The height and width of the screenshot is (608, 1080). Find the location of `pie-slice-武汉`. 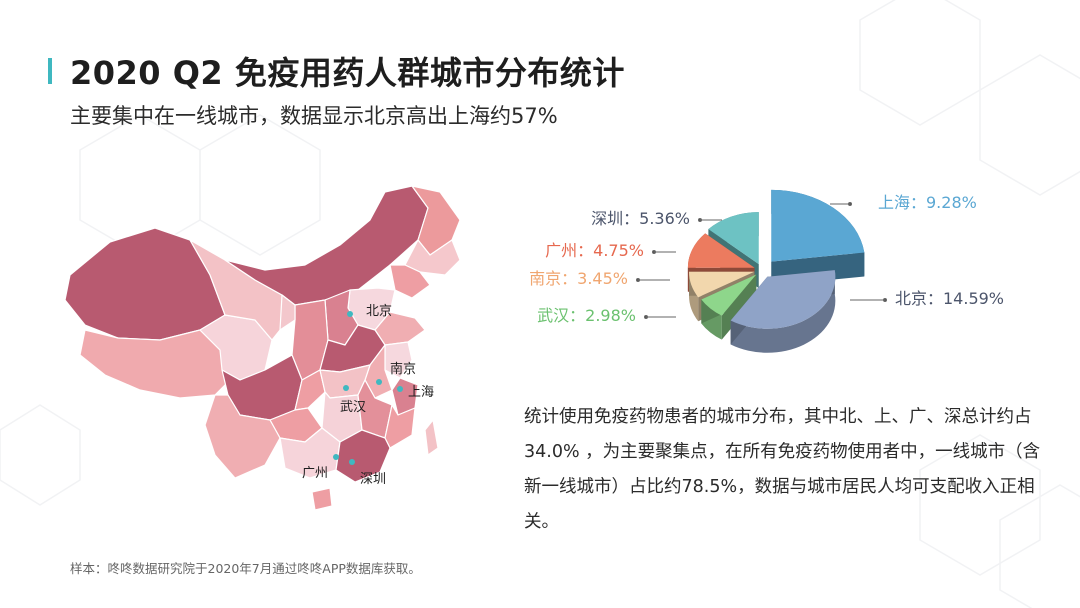

pie-slice-武汉 is located at coordinates (729, 295).